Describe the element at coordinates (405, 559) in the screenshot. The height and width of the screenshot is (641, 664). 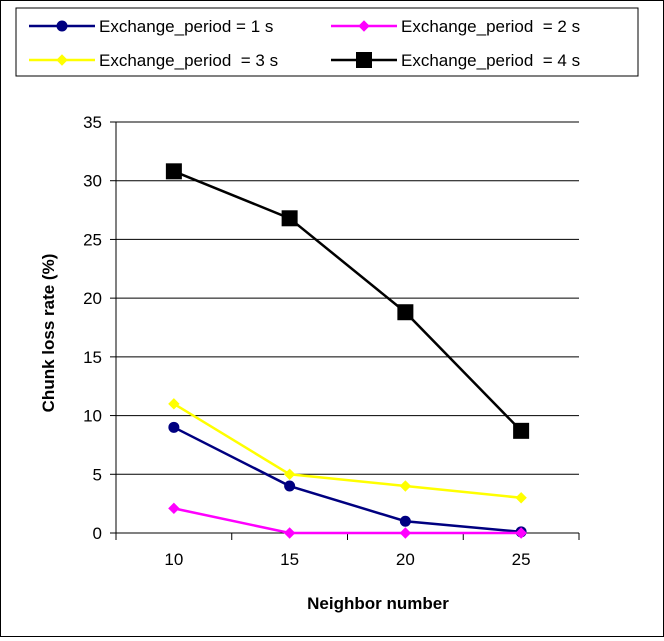
I see `x-tick-label: 20` at that location.